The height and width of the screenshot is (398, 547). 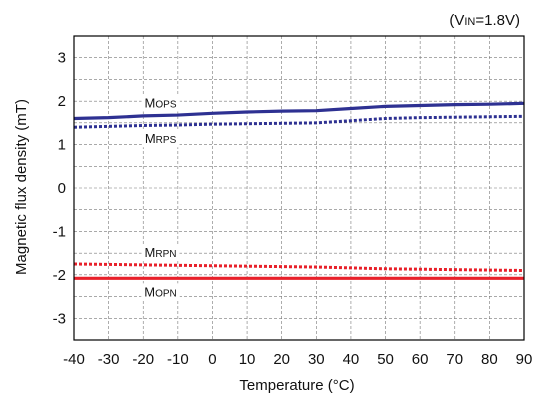 I want to click on x-tick-label: 20, so click(x=281, y=359).